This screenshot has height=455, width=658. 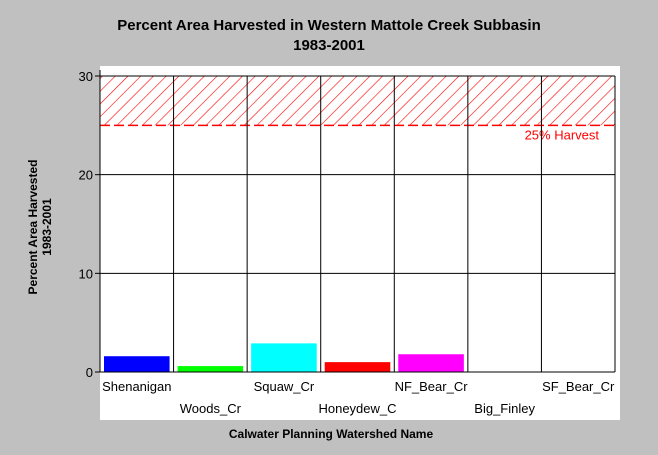 I want to click on bar-nf-bear-cr: NF_Bear_Cr, so click(x=431, y=363).